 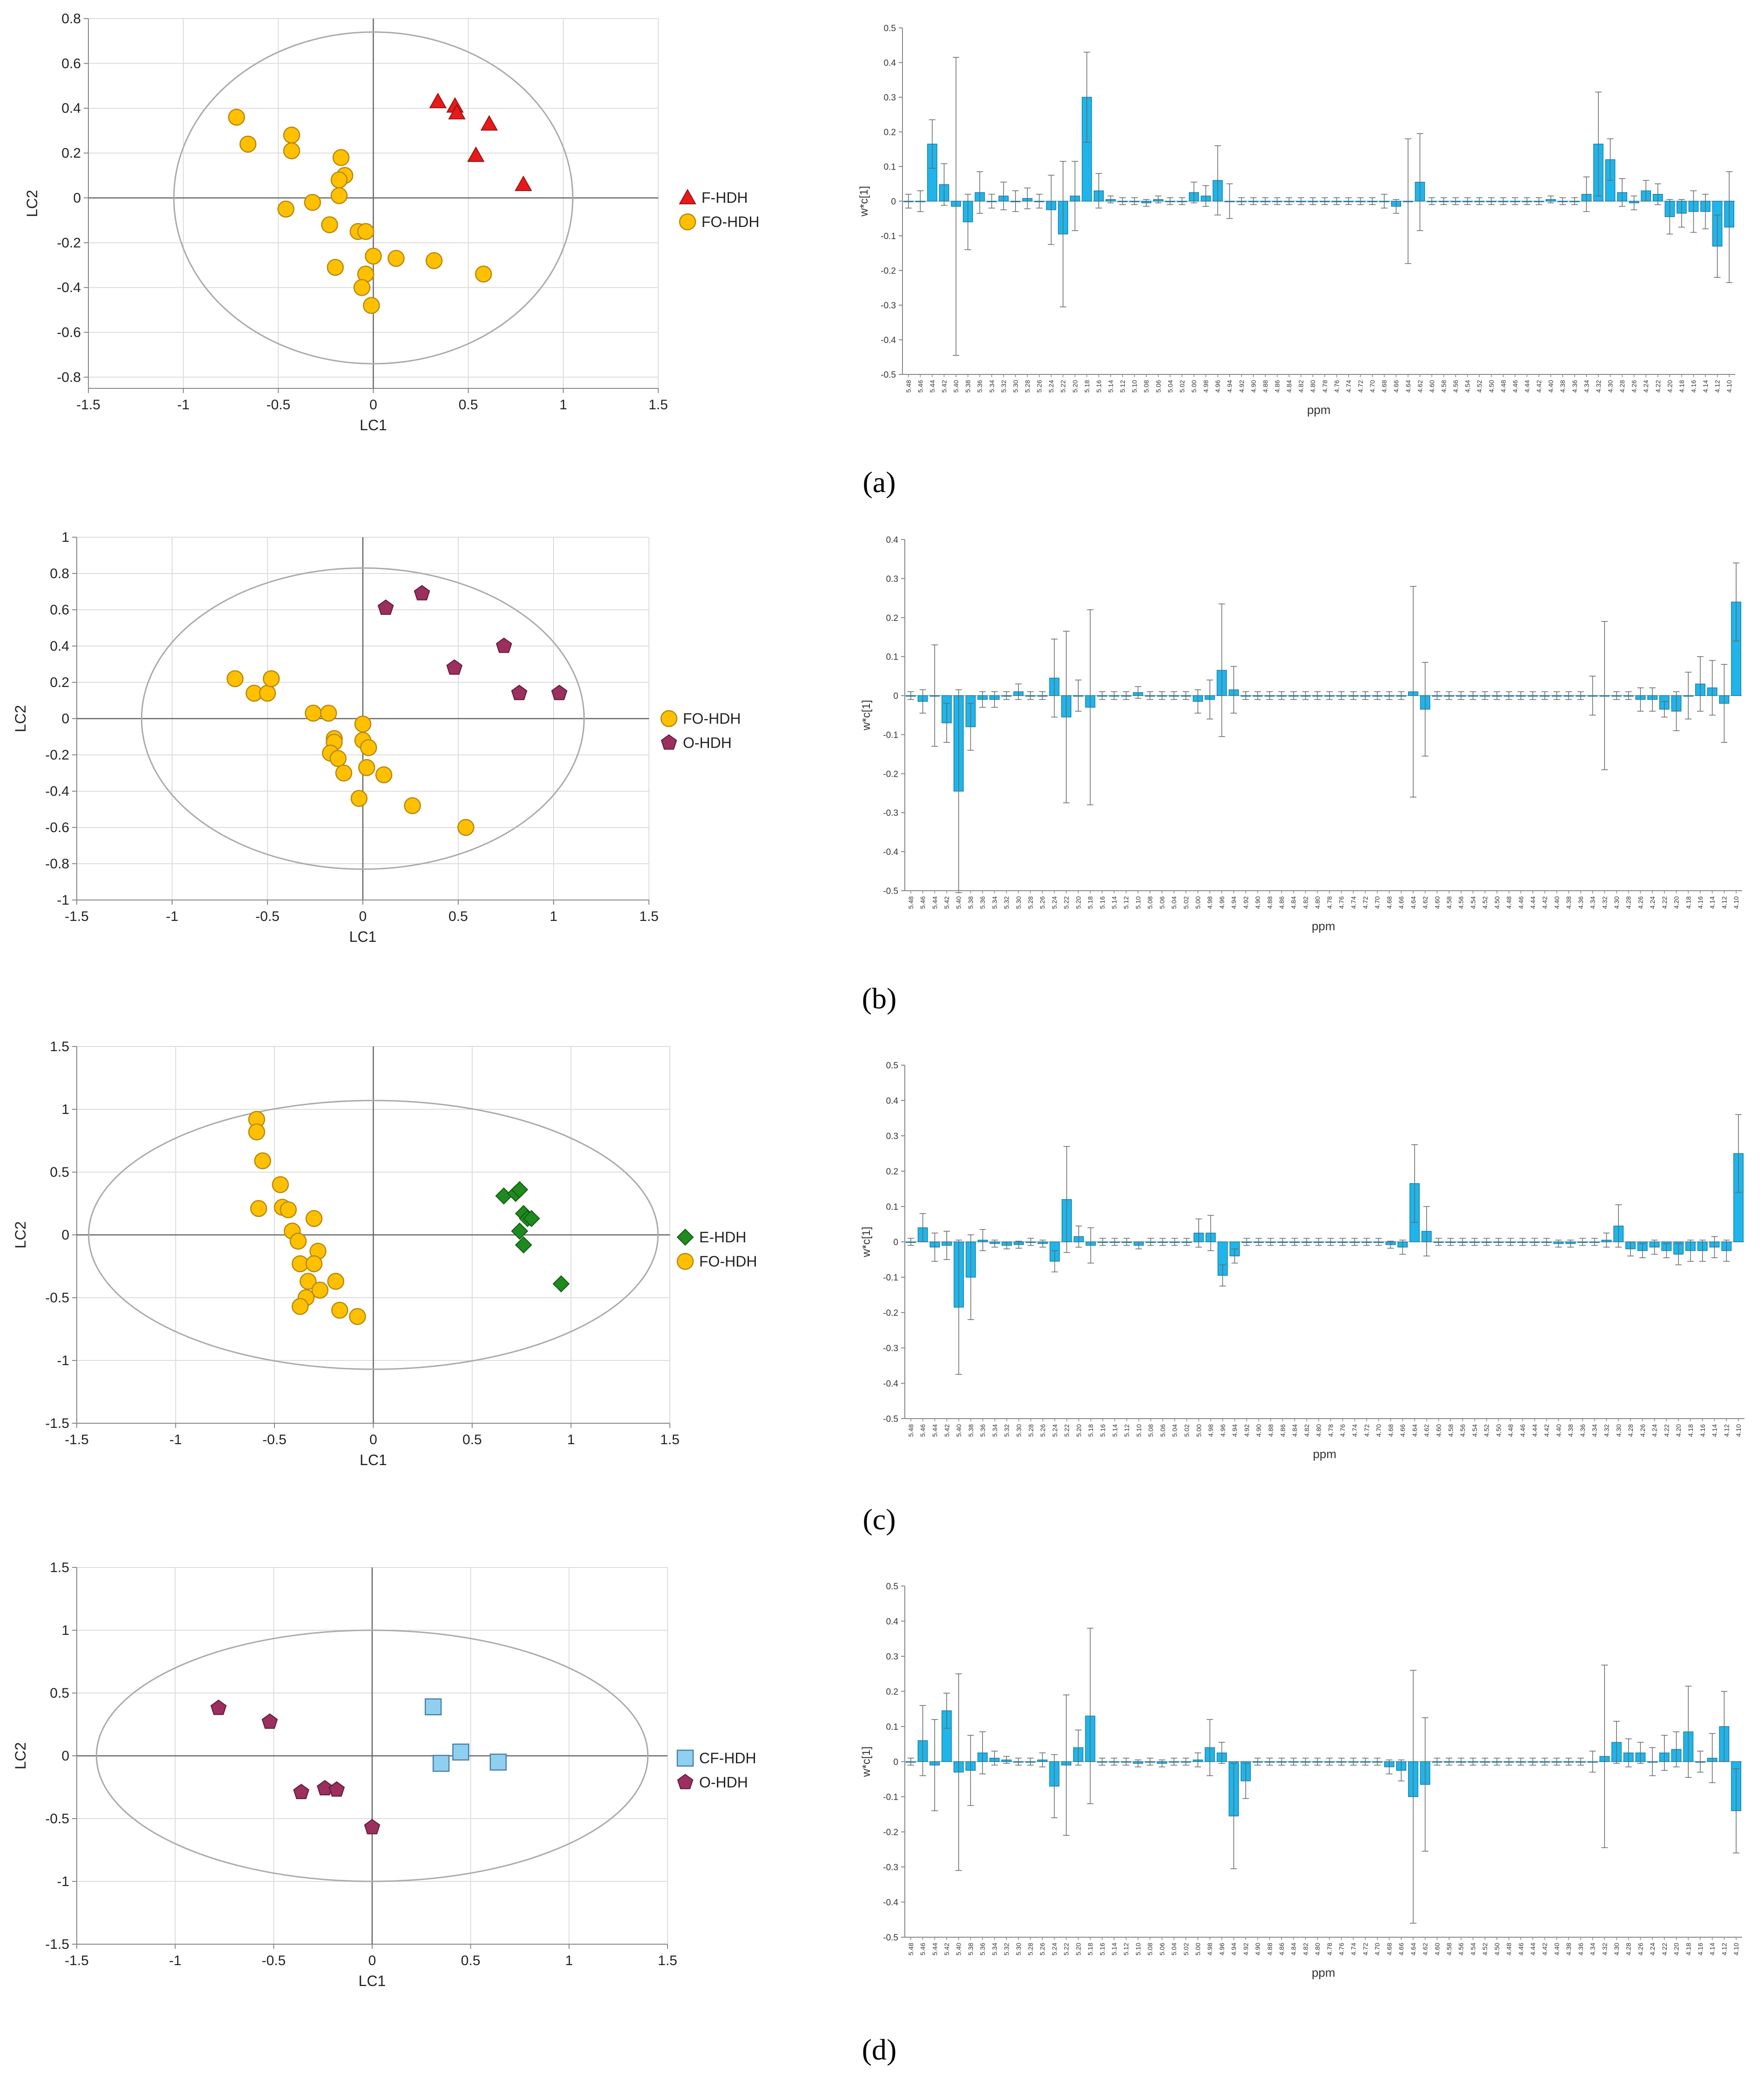 What do you see at coordinates (1258, 1949) in the screenshot?
I see `x-tick-label: 4.90` at bounding box center [1258, 1949].